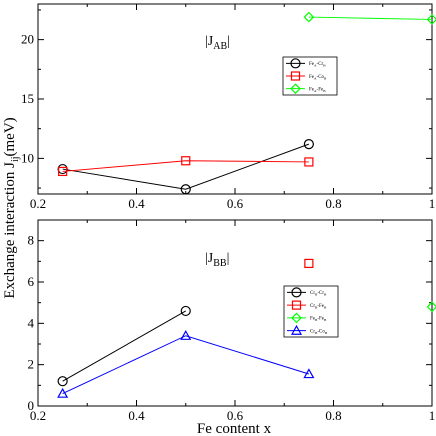 The image size is (436, 436). I want to click on legend-label: FeA-CoB, so click(318, 78).